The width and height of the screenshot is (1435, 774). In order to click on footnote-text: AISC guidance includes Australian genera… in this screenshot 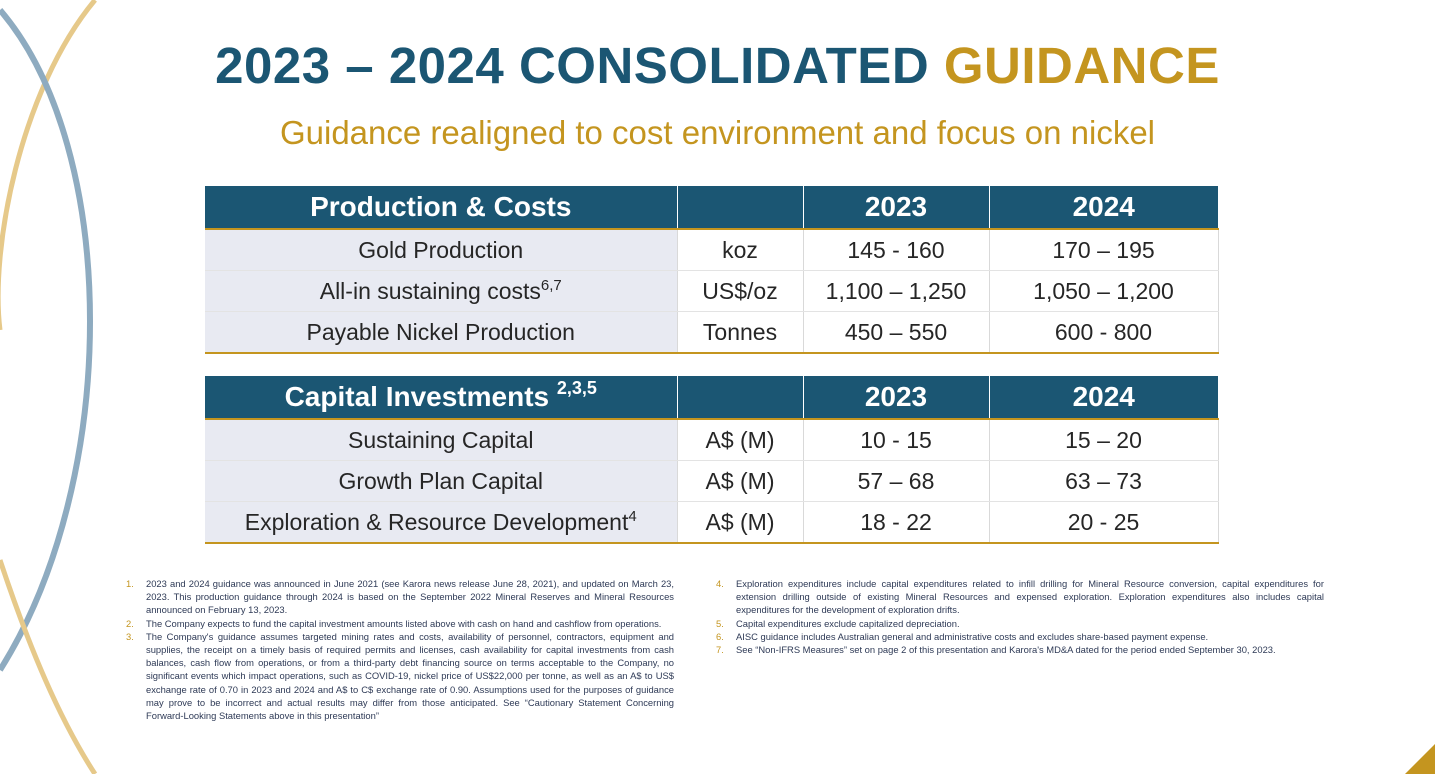, I will do `click(972, 636)`.